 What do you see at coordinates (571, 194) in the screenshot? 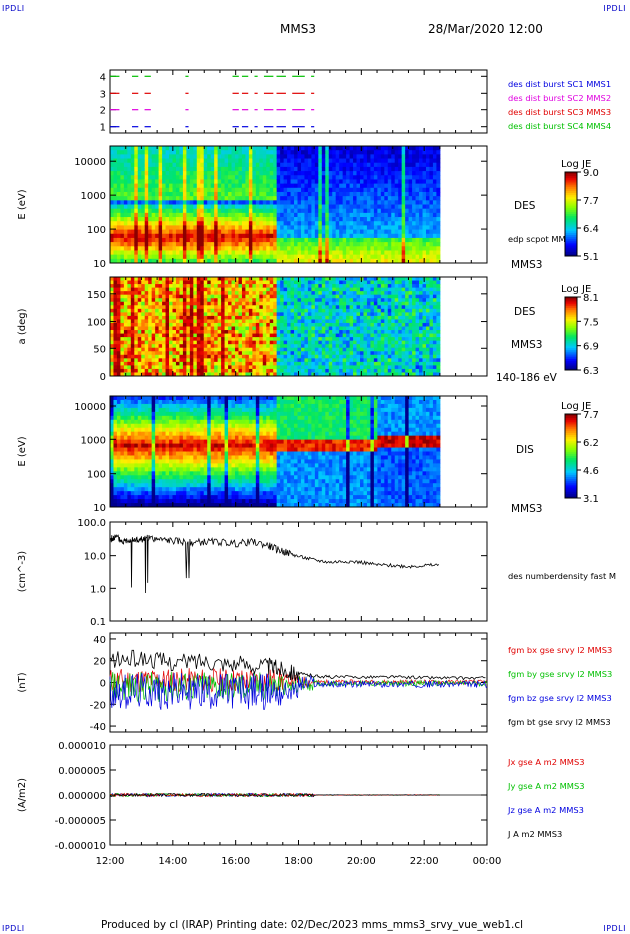
I see `colorbar-segment` at bounding box center [571, 194].